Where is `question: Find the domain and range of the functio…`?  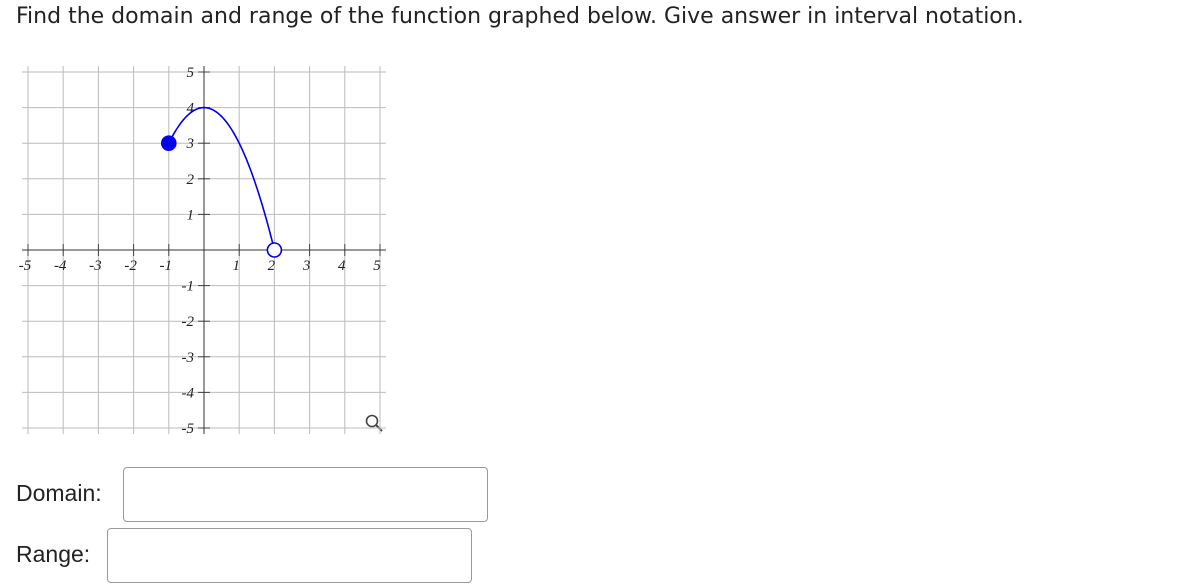
question: Find the domain and range of the functio… is located at coordinates (520, 16).